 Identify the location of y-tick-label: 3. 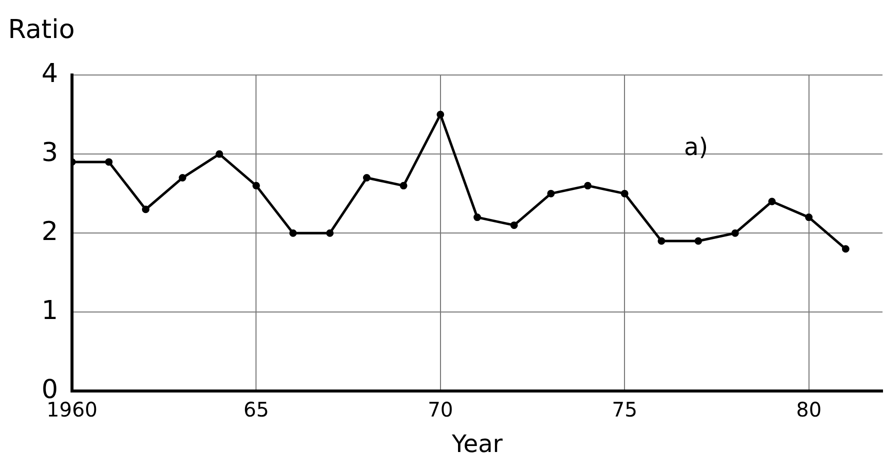
(49, 153).